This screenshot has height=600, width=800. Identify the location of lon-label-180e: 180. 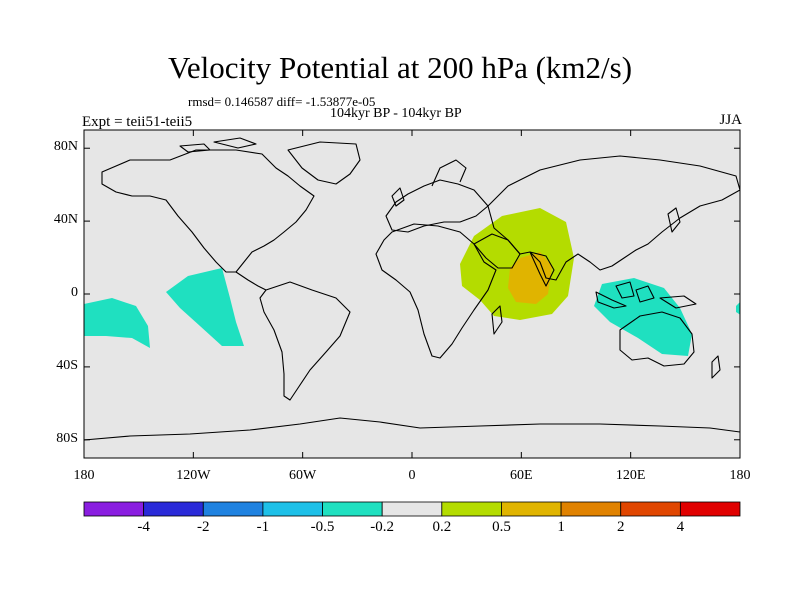
(740, 475).